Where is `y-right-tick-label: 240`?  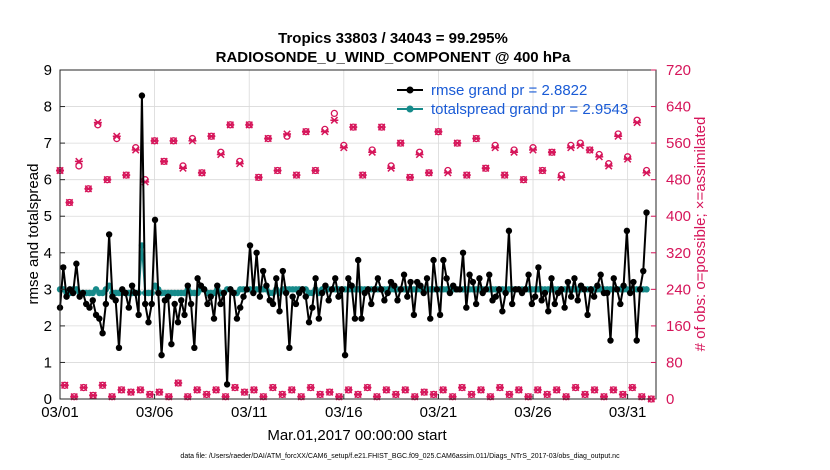
y-right-tick-label: 240 is located at coordinates (678, 289).